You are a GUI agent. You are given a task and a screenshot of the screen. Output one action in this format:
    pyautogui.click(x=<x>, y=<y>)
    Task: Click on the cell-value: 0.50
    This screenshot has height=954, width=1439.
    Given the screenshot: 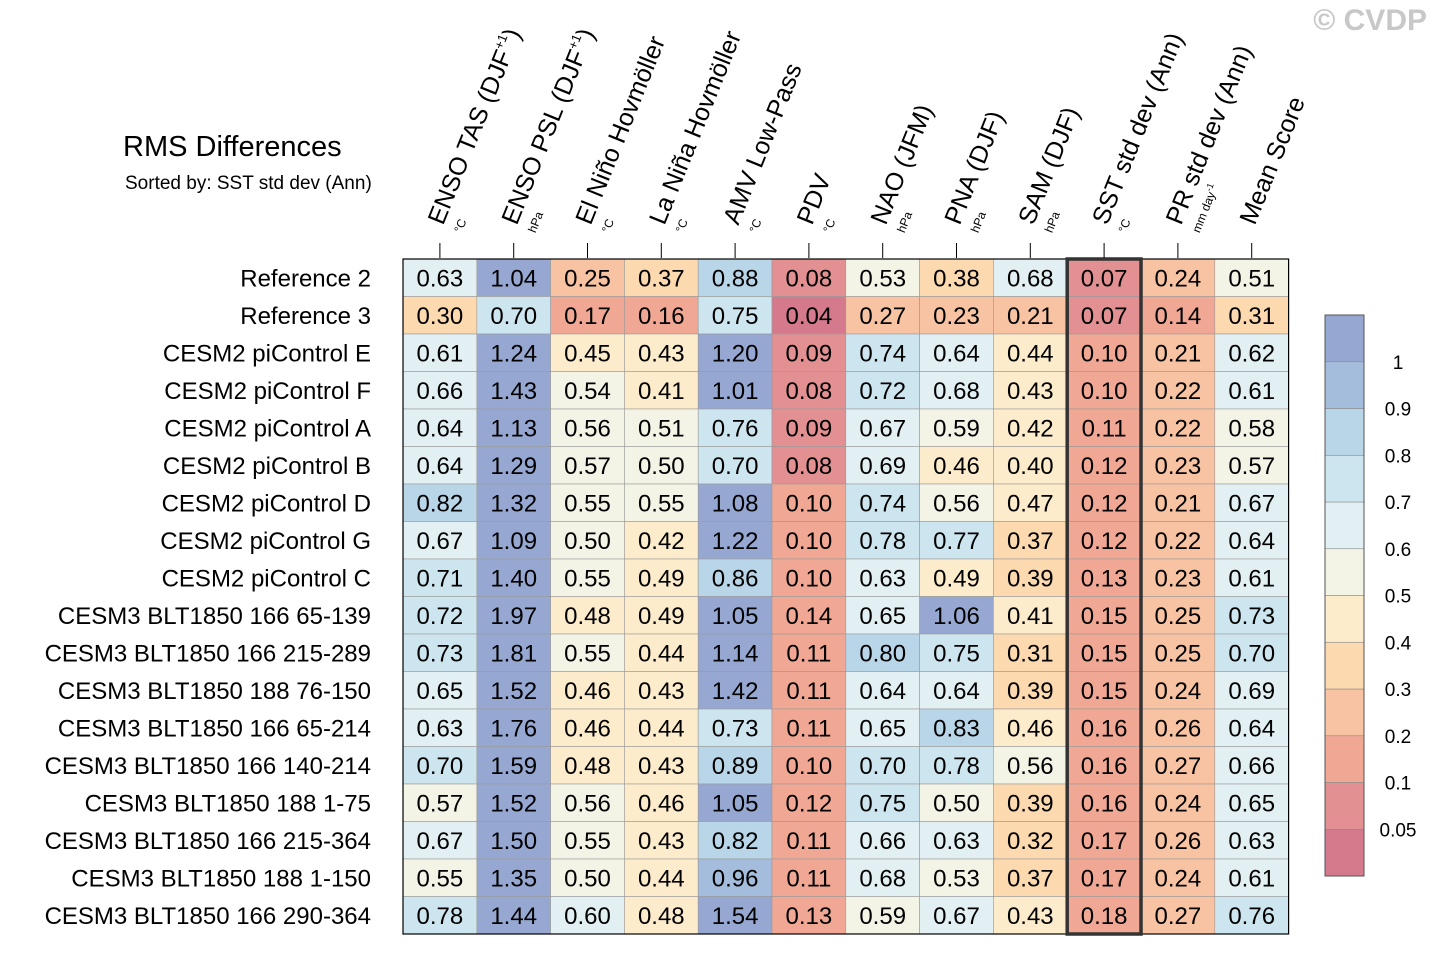 What is the action you would take?
    pyautogui.click(x=661, y=466)
    